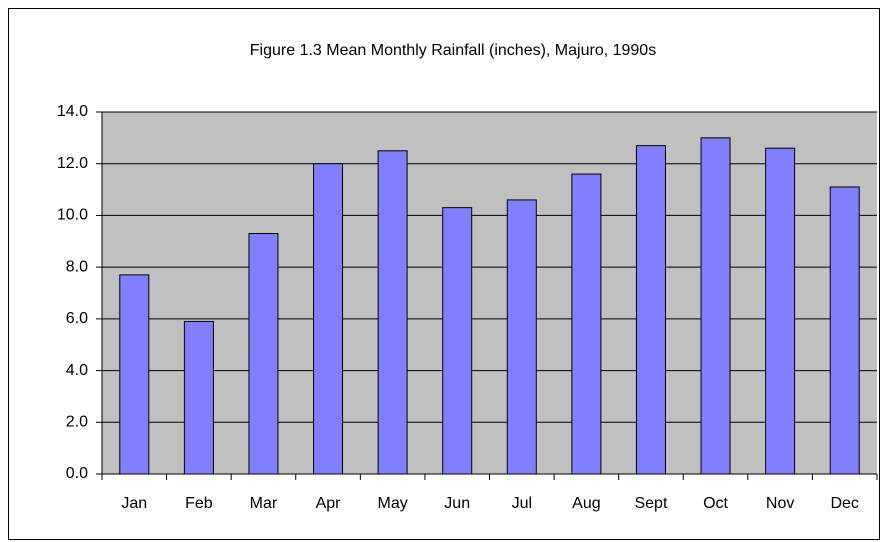 Image resolution: width=887 pixels, height=542 pixels. I want to click on x-tick-label: Feb, so click(199, 503).